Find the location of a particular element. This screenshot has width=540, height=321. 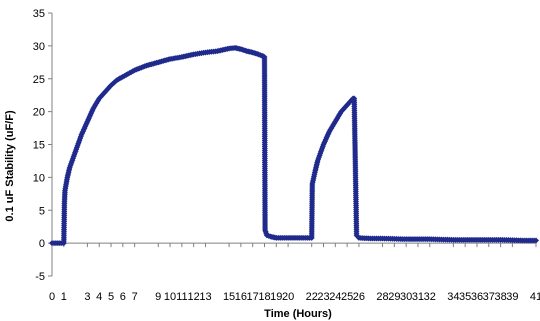

x-tick-label: 38 is located at coordinates (500, 297).